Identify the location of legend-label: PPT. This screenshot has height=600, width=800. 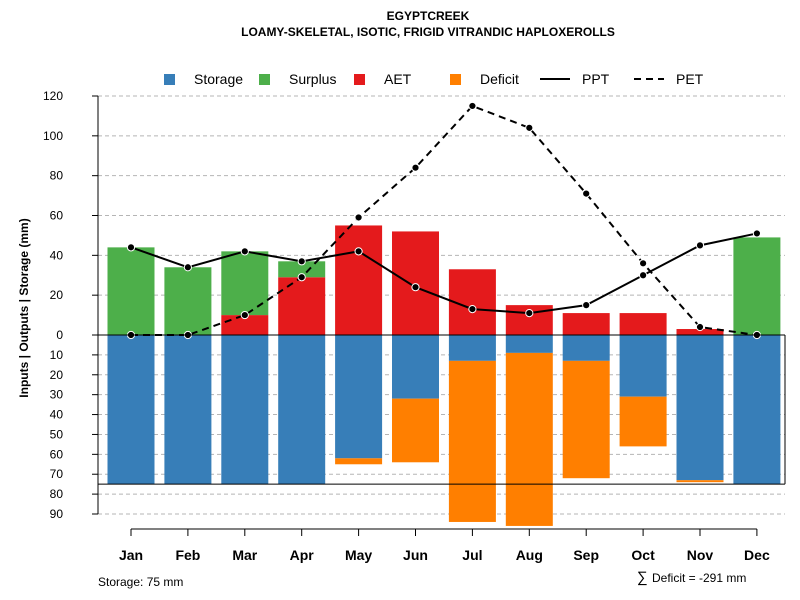
(596, 79).